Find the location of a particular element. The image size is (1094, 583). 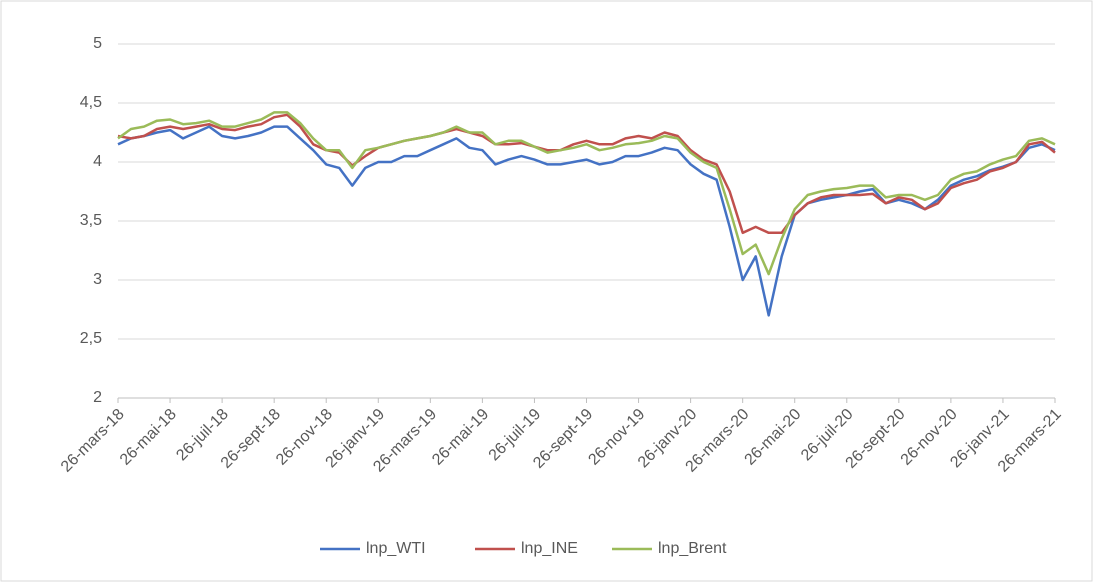

y-tick-label: 5 is located at coordinates (97, 43).